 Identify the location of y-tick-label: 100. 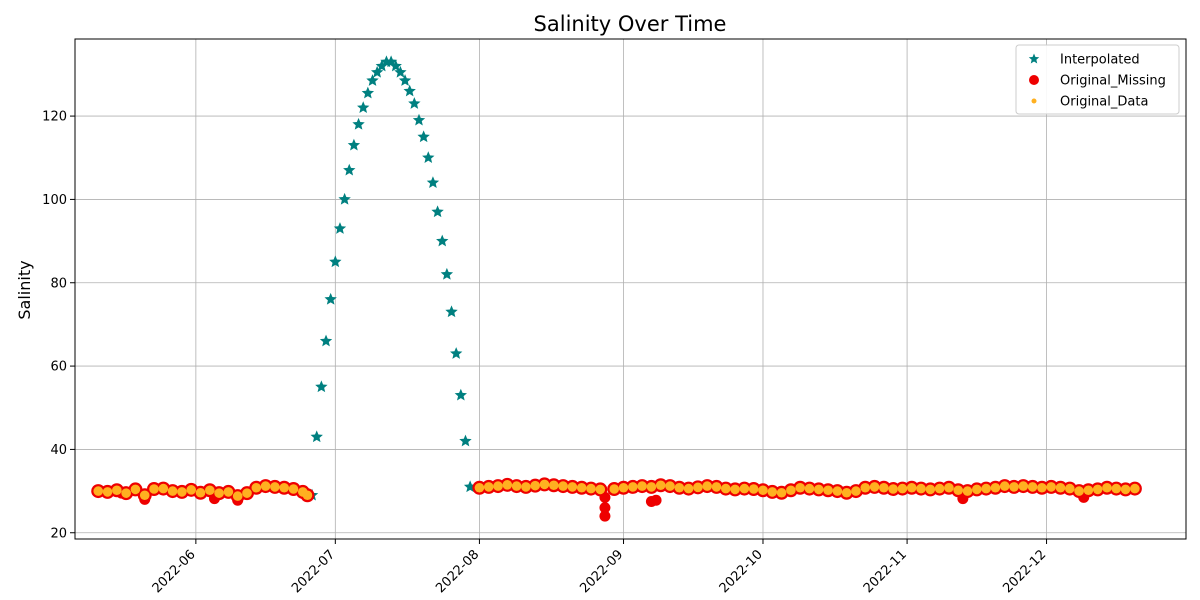
(54, 200).